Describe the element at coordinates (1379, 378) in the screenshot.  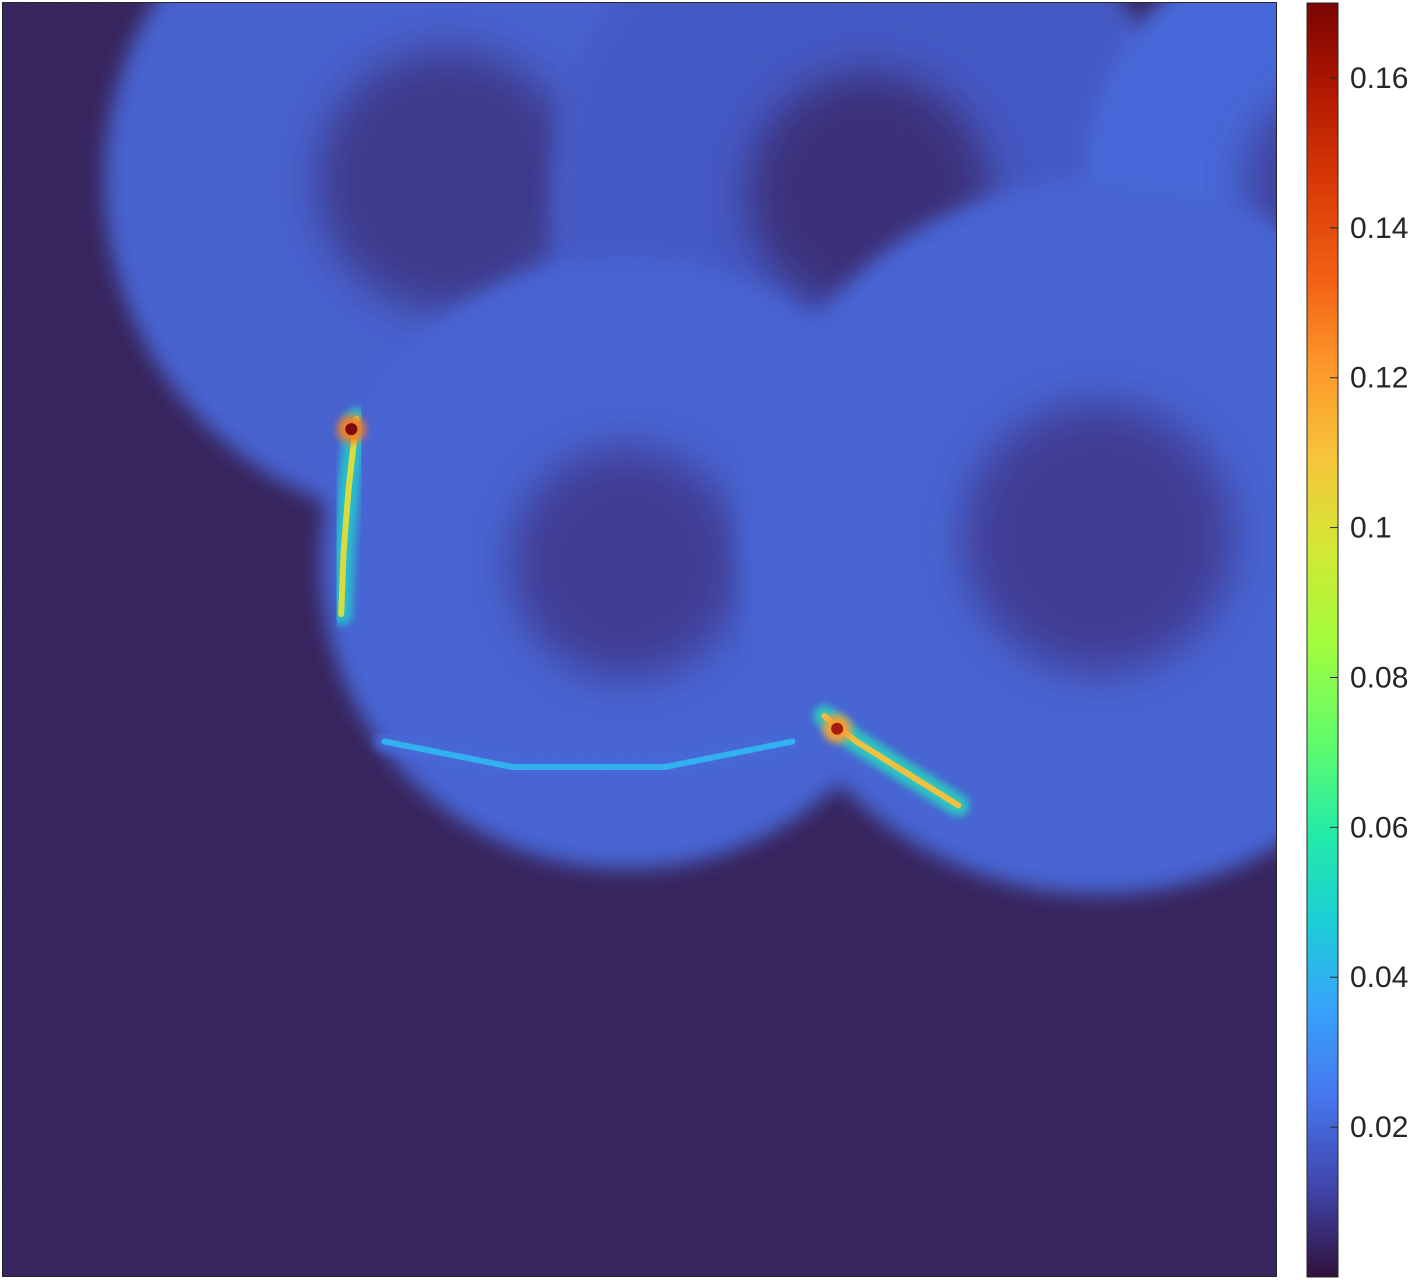
I see `colorbar-tick-label: 0.12` at that location.